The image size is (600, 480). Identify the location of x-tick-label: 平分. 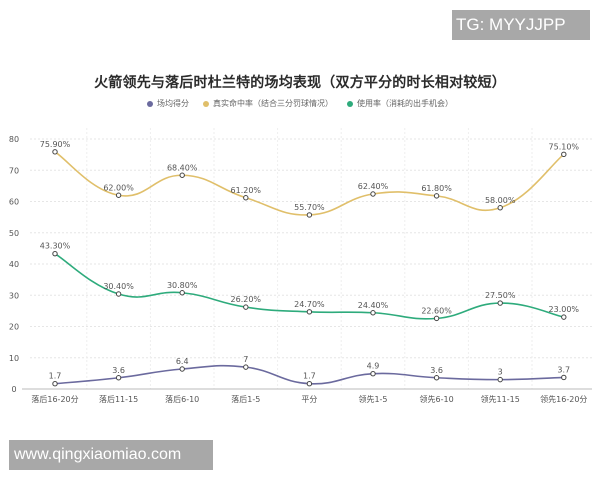
(309, 399).